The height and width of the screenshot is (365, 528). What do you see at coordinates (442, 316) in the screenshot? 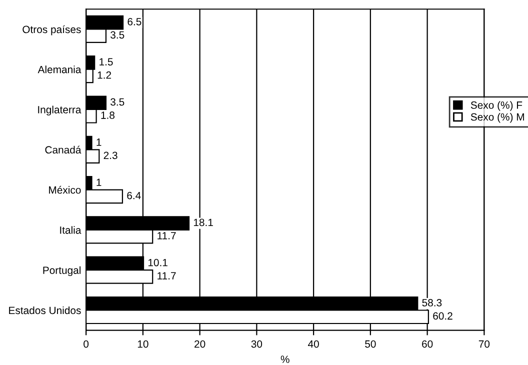
I see `data-label: 60.2` at bounding box center [442, 316].